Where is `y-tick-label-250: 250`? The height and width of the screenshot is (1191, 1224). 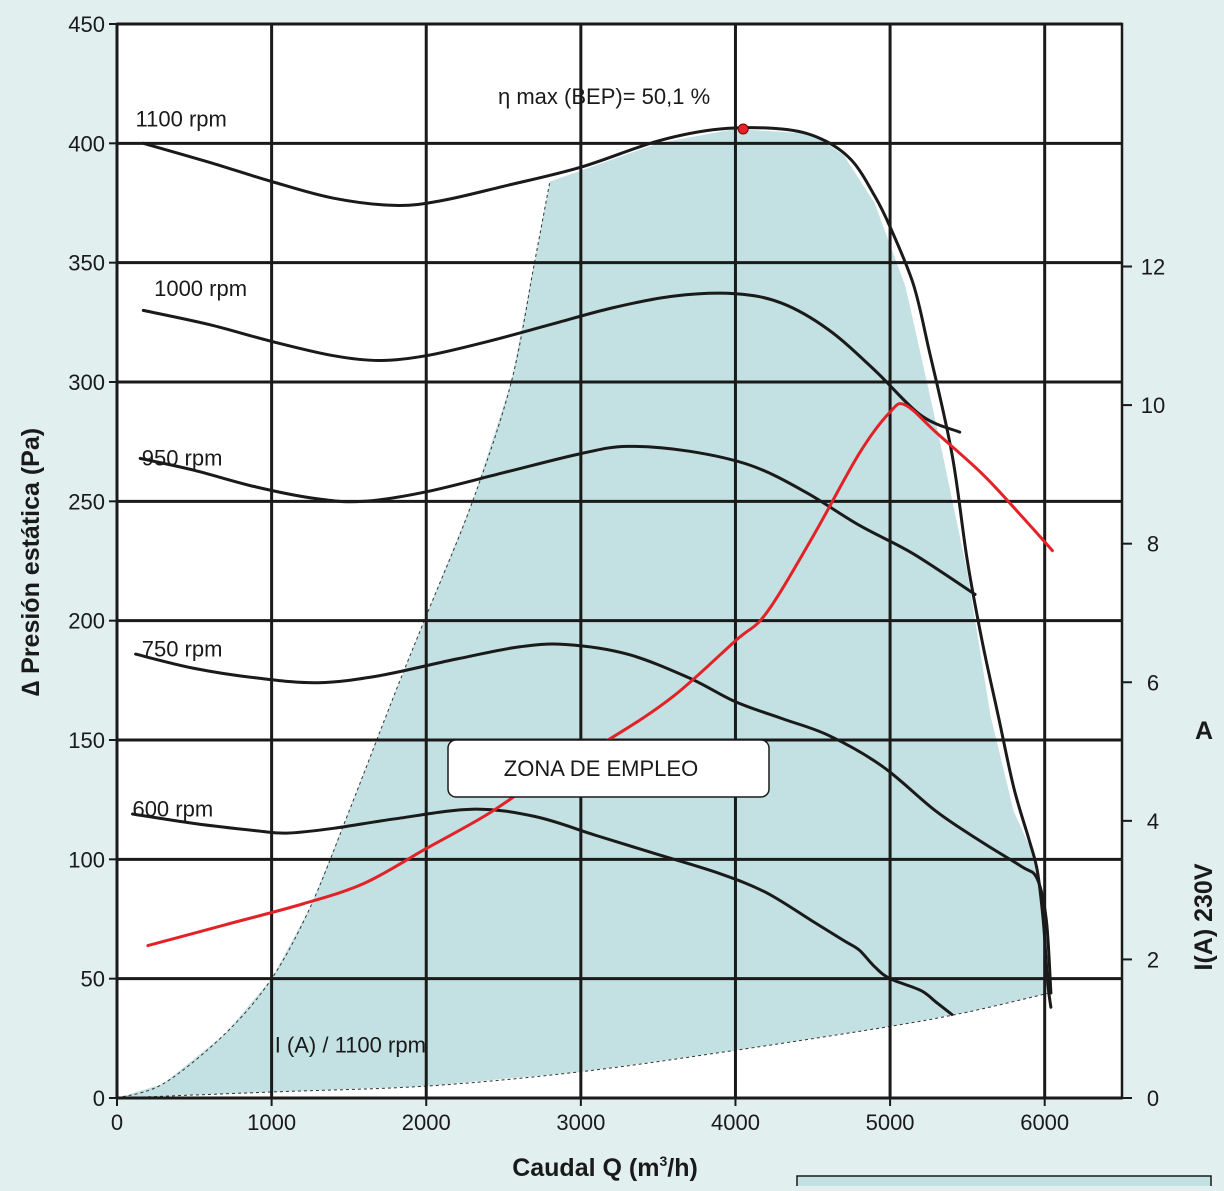 y-tick-label-250: 250 is located at coordinates (86, 501).